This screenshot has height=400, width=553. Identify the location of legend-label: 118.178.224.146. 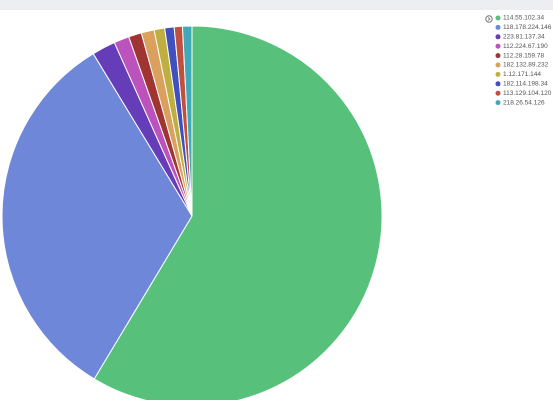
(527, 27).